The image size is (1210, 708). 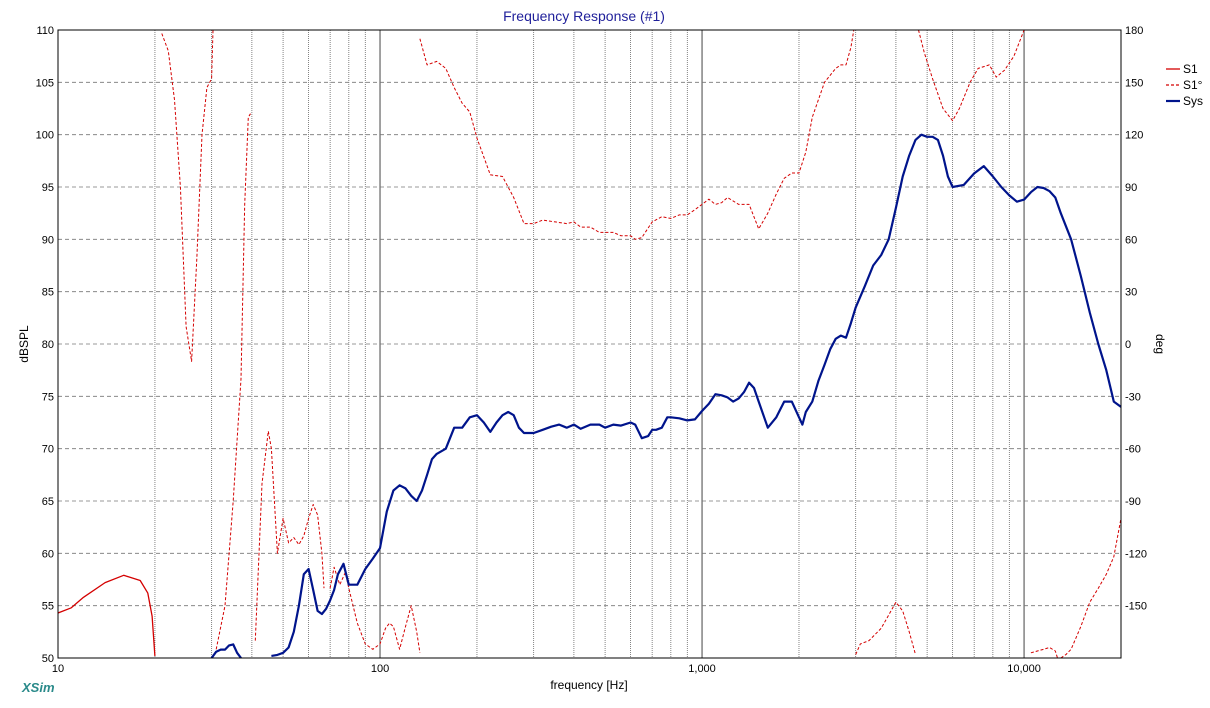 What do you see at coordinates (107, 615) in the screenshot?
I see `series-s1-line` at bounding box center [107, 615].